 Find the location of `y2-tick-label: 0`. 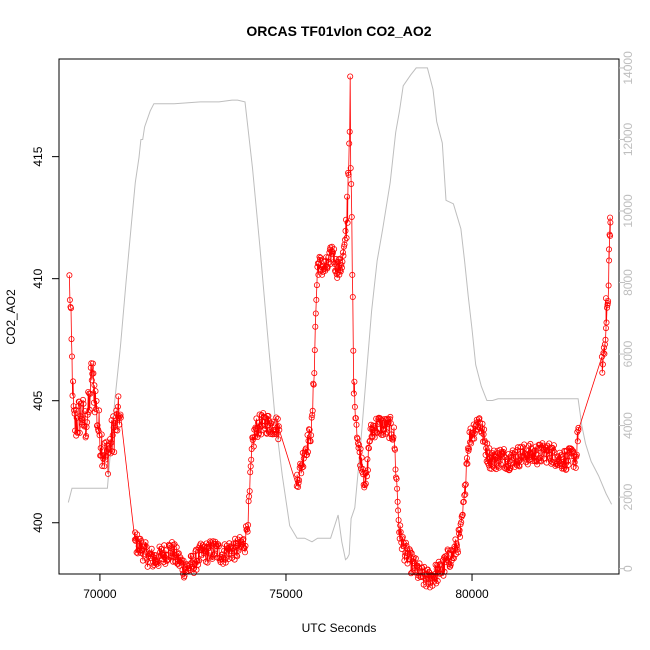

y2-tick-label: 0 is located at coordinates (628, 568).